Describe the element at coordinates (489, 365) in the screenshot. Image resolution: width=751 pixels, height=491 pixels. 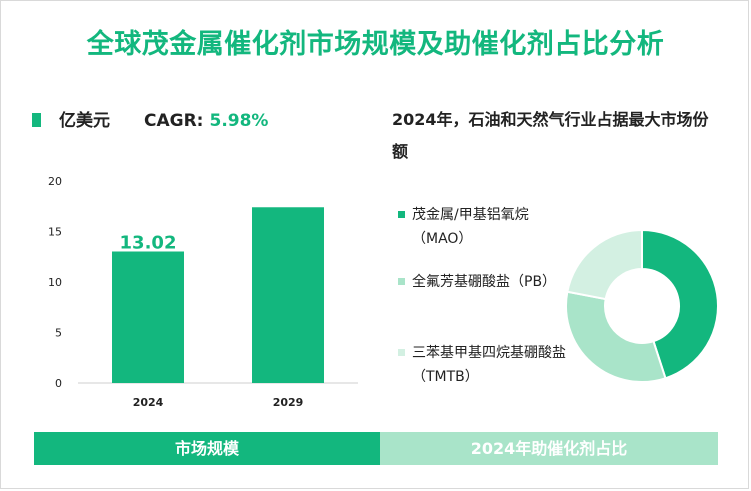
I see `legend-label-tmtb: 三苯基甲基四烷基硼酸盐（TMTB）` at that location.